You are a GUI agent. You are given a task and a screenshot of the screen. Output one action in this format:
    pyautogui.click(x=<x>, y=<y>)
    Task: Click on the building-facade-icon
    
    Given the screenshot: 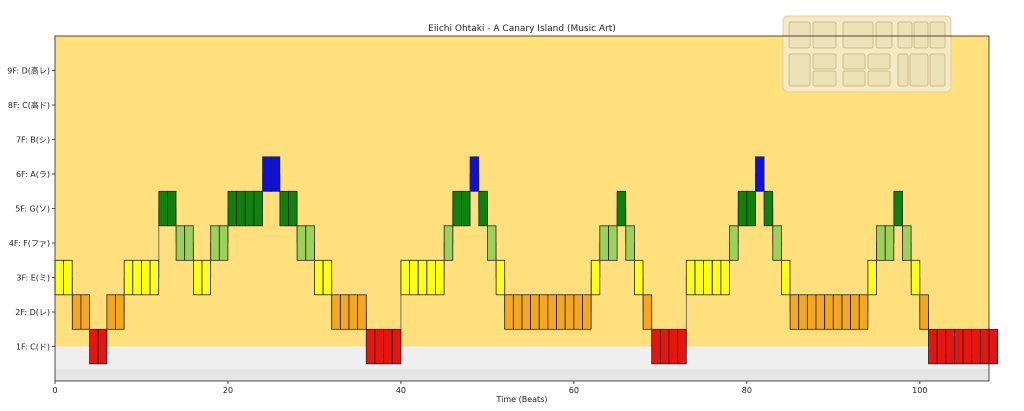 What is the action you would take?
    pyautogui.click(x=867, y=54)
    